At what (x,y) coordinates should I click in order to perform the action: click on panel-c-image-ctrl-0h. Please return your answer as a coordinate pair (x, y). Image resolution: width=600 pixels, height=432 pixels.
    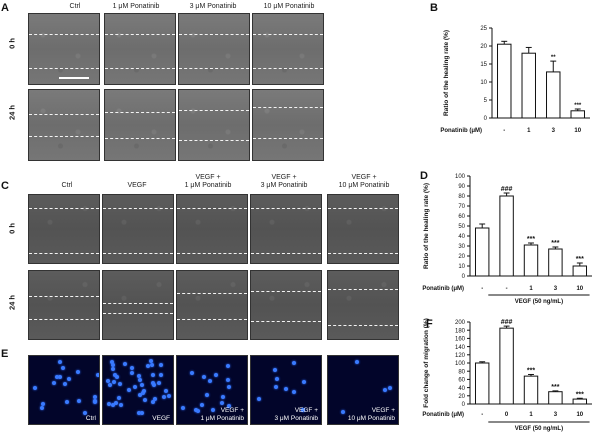
    Looking at the image, I should click on (64, 229).